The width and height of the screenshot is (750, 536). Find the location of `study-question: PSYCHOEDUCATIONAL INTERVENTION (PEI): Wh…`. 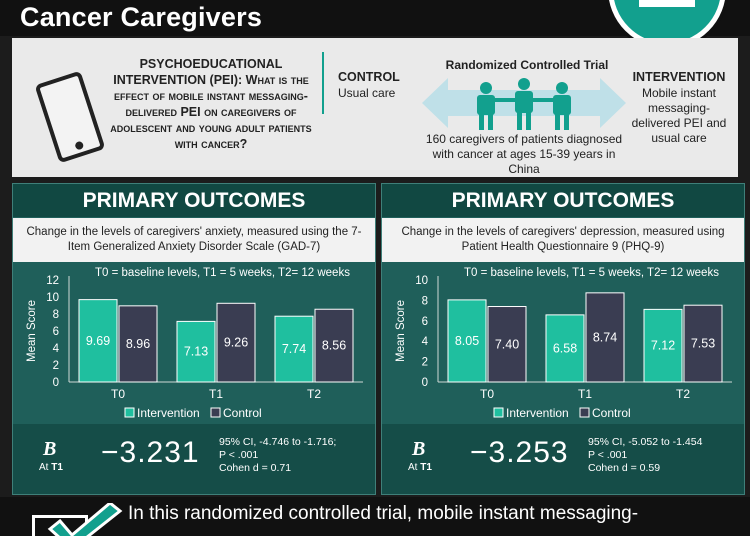

study-question: PSYCHOEDUCATIONAL INTERVENTION (PEI): Wh… is located at coordinates (211, 104).